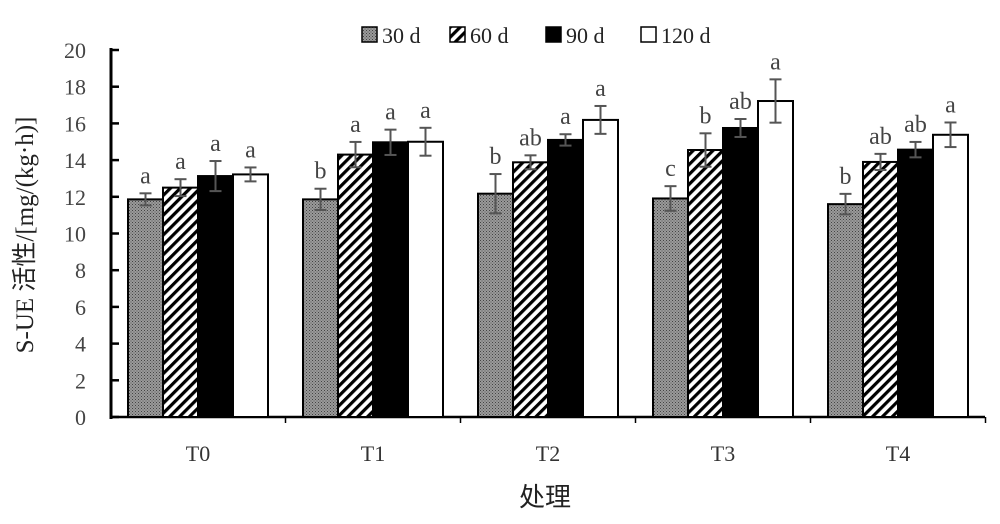 This screenshot has width=1000, height=524. What do you see at coordinates (548, 453) in the screenshot?
I see `x-tick-label: T2` at bounding box center [548, 453].